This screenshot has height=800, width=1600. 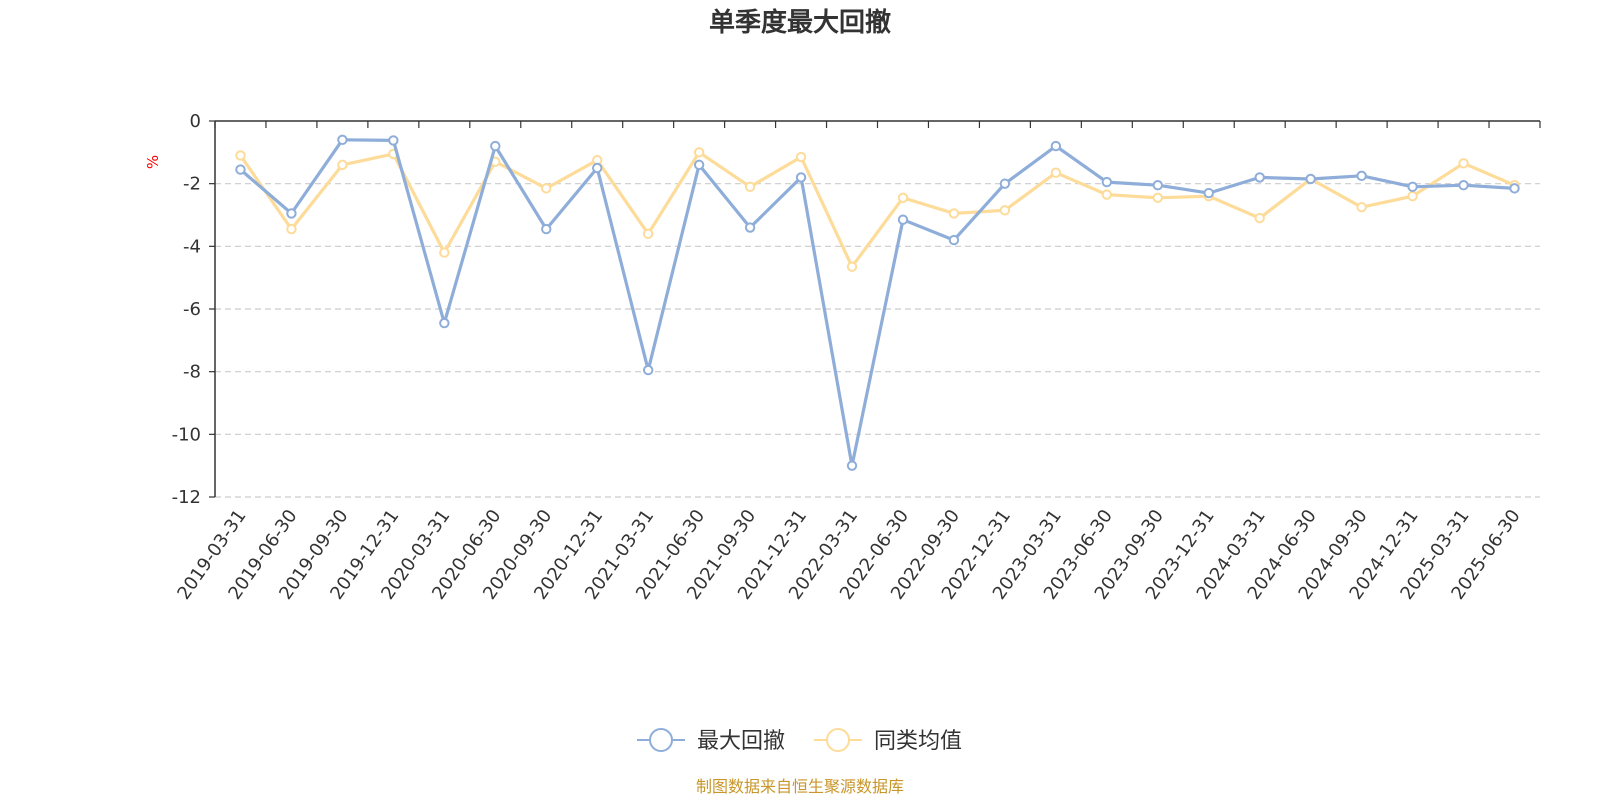 I want to click on legend: 最大回撤 同类均值, so click(x=799, y=741).